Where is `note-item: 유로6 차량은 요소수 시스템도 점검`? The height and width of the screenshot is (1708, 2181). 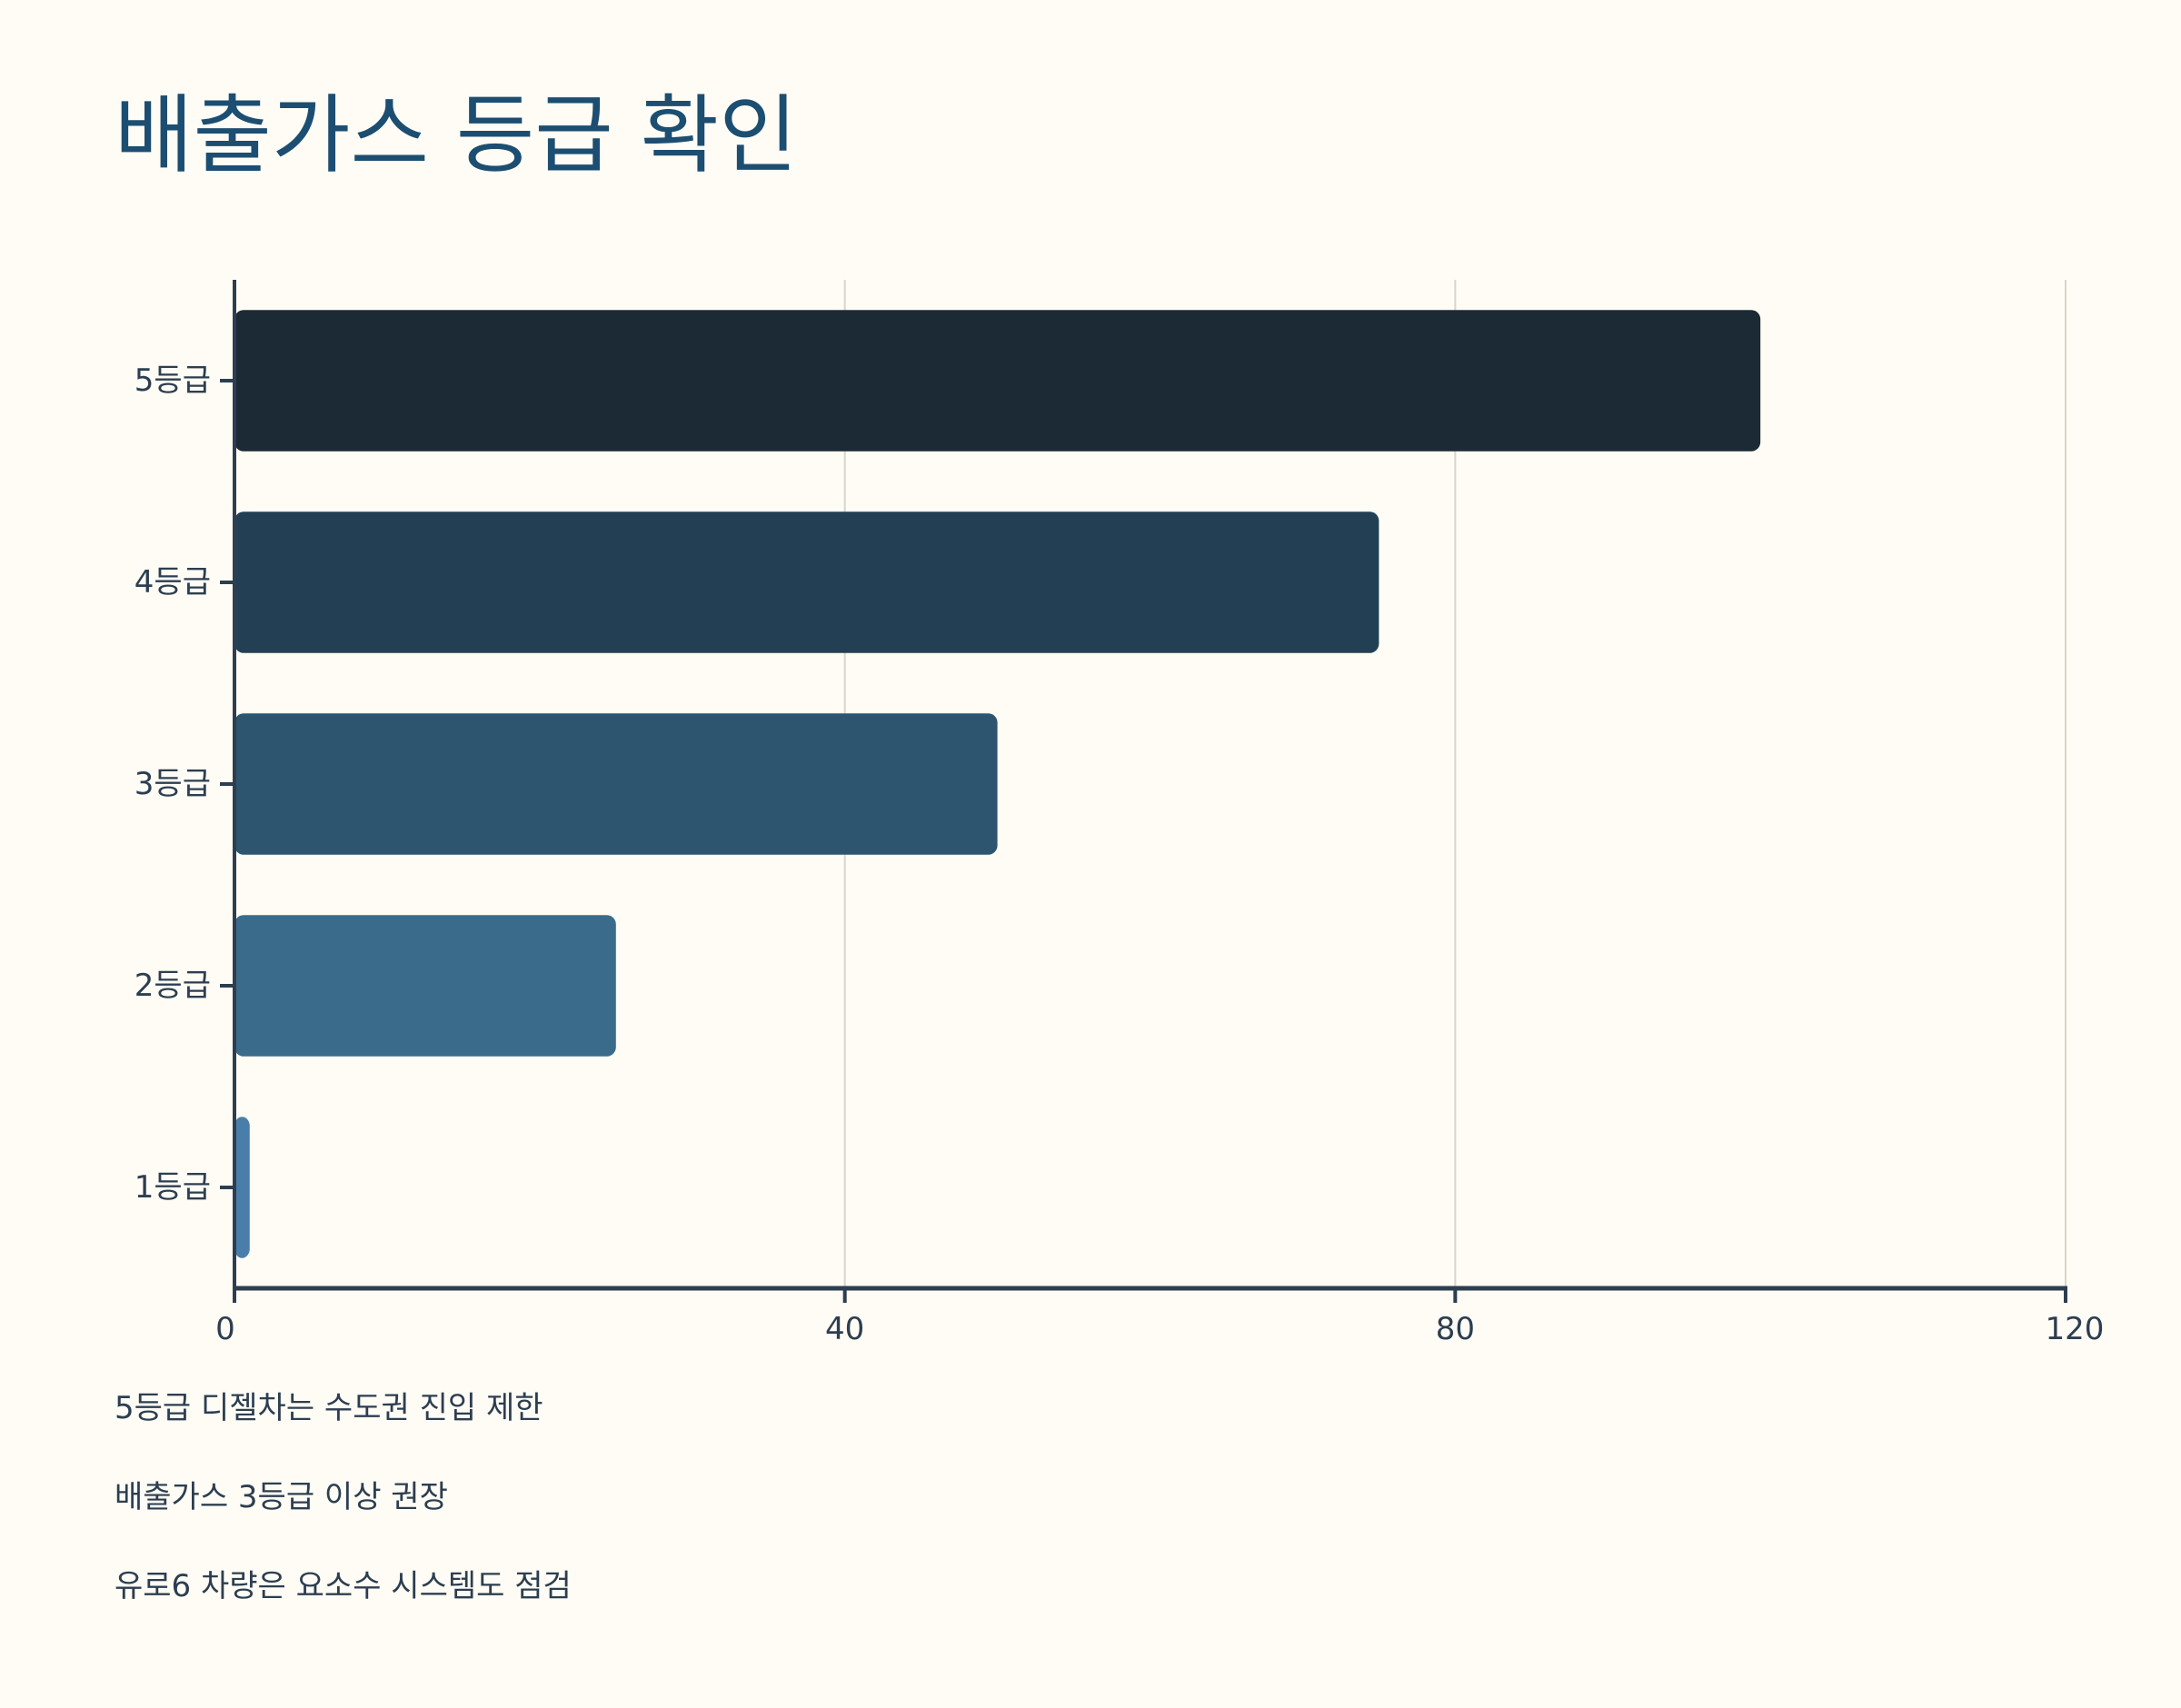 note-item: 유로6 차량은 요소수 시스템도 점검 is located at coordinates (343, 1586).